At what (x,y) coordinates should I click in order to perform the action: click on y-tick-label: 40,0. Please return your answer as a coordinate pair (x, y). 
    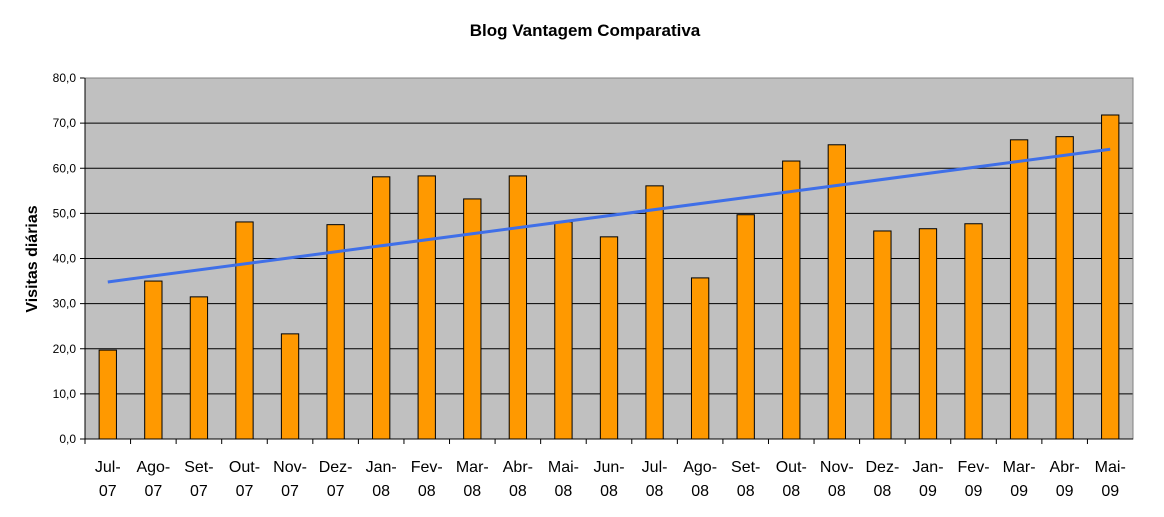
    Looking at the image, I should click on (65, 259).